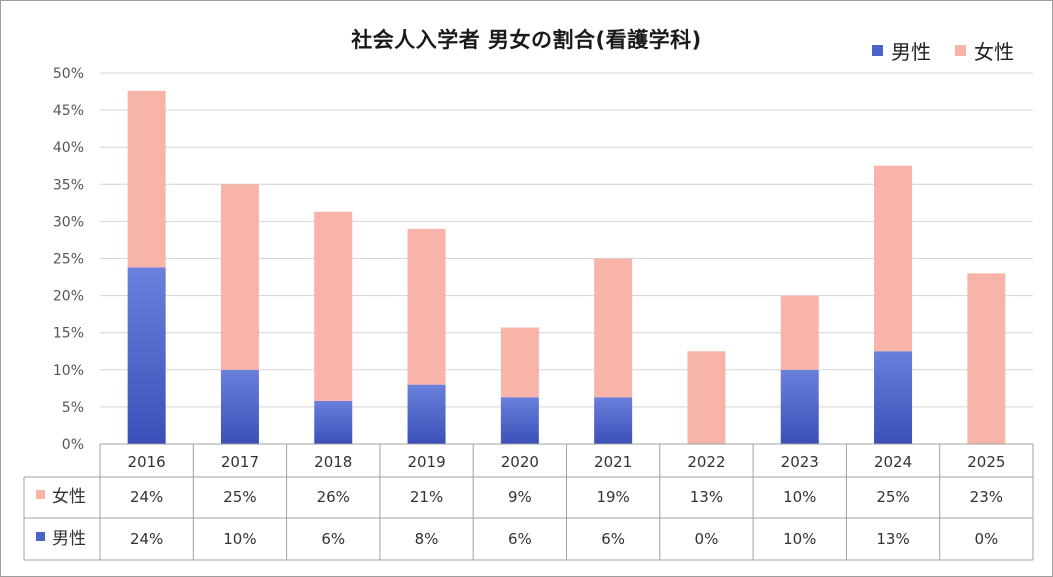  I want to click on table-cell-male: 24%, so click(146, 539).